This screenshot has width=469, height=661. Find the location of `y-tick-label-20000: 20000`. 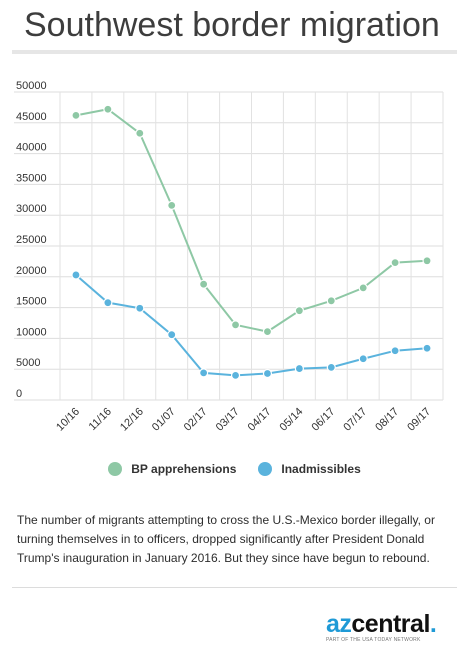

y-tick-label-20000: 20000 is located at coordinates (31, 271).